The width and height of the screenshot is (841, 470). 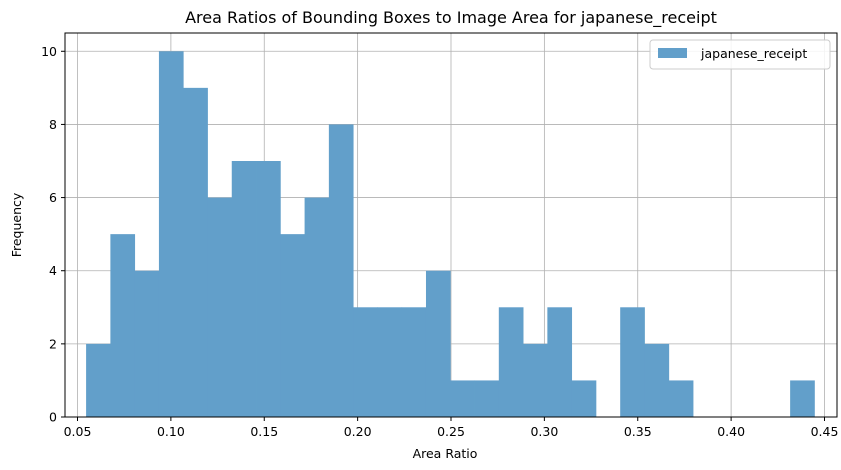 I want to click on x-tick-label: 0.20, so click(x=358, y=431).